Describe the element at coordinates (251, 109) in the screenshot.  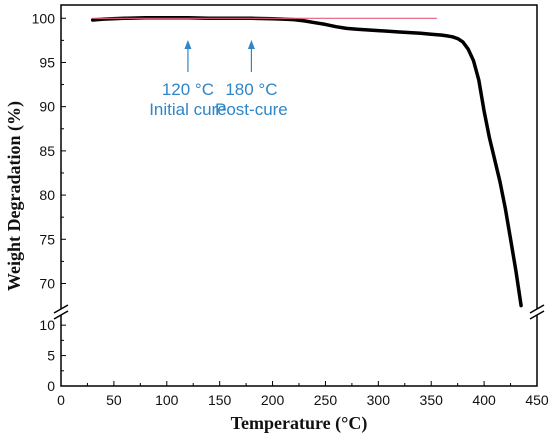
I see `annotation-text: Post-cure` at that location.